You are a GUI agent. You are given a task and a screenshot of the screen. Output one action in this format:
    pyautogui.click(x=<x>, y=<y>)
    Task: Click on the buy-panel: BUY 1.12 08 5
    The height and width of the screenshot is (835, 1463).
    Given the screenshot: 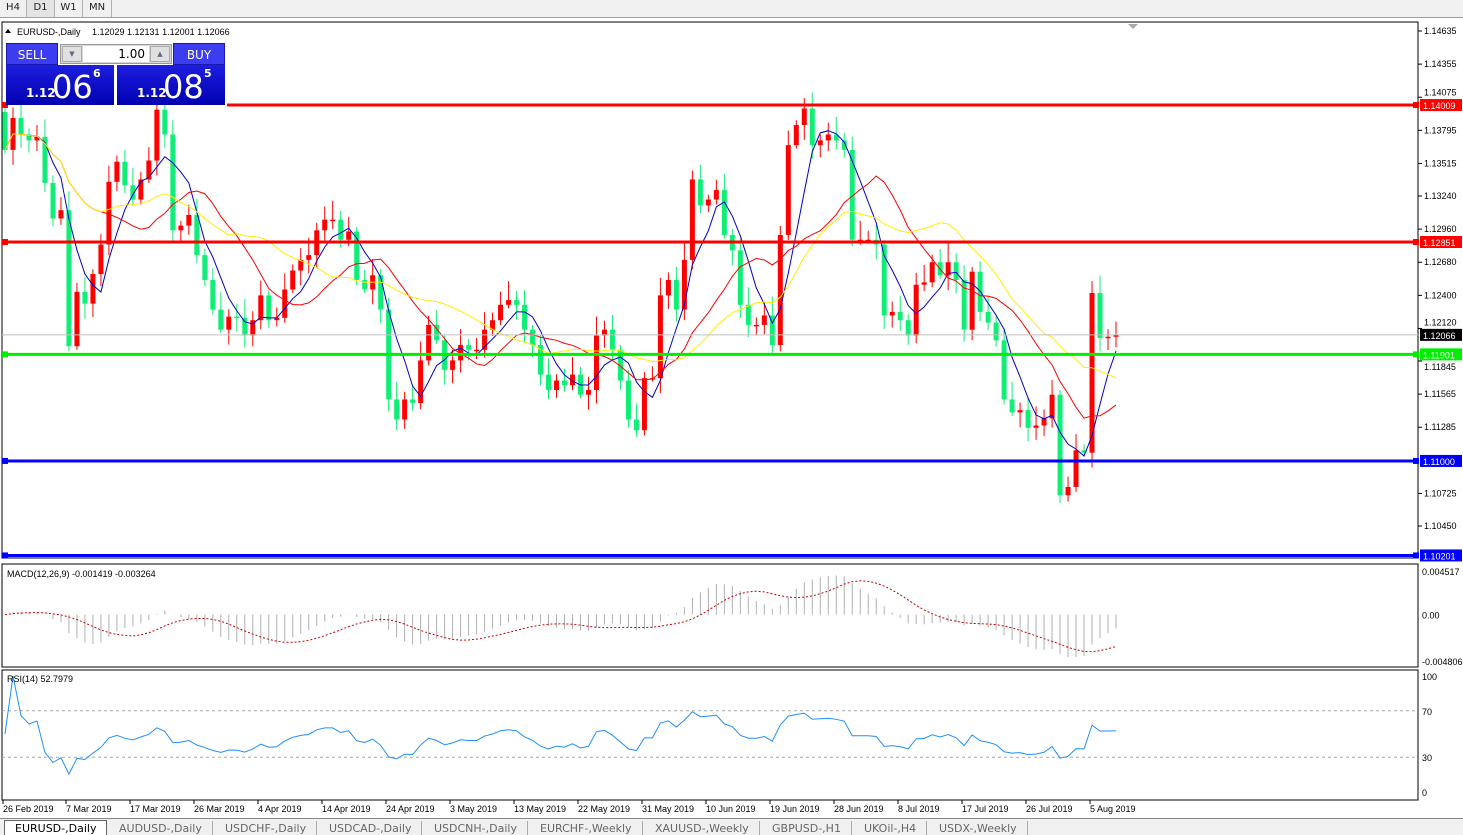 What is the action you would take?
    pyautogui.click(x=171, y=74)
    